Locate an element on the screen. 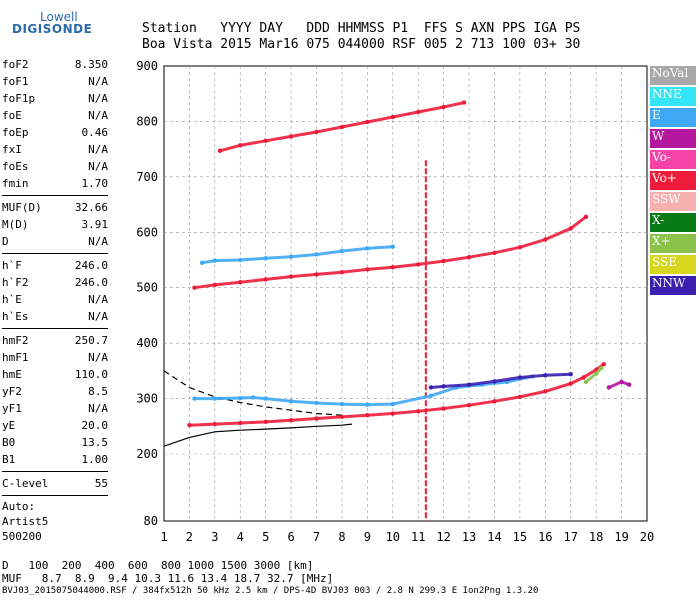 The image size is (700, 600). param-row: yF1 N/A is located at coordinates (55, 408).